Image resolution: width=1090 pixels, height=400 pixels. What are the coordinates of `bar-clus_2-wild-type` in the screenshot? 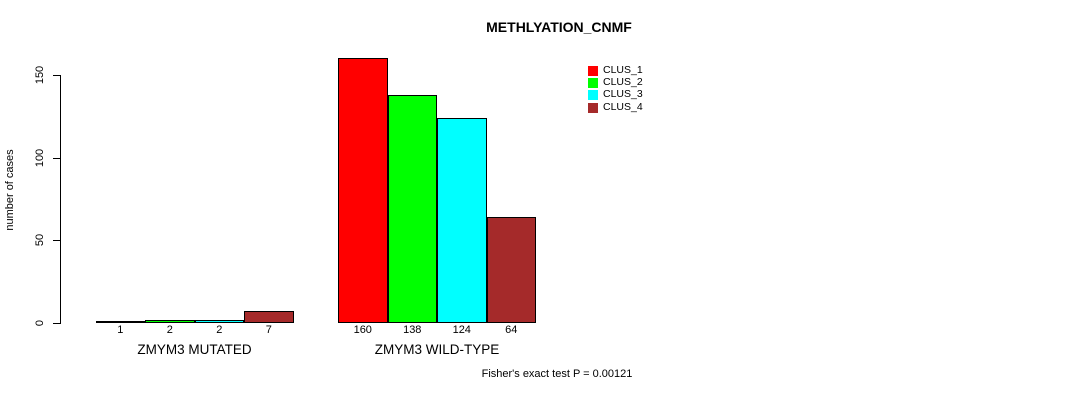 It's located at (412, 209).